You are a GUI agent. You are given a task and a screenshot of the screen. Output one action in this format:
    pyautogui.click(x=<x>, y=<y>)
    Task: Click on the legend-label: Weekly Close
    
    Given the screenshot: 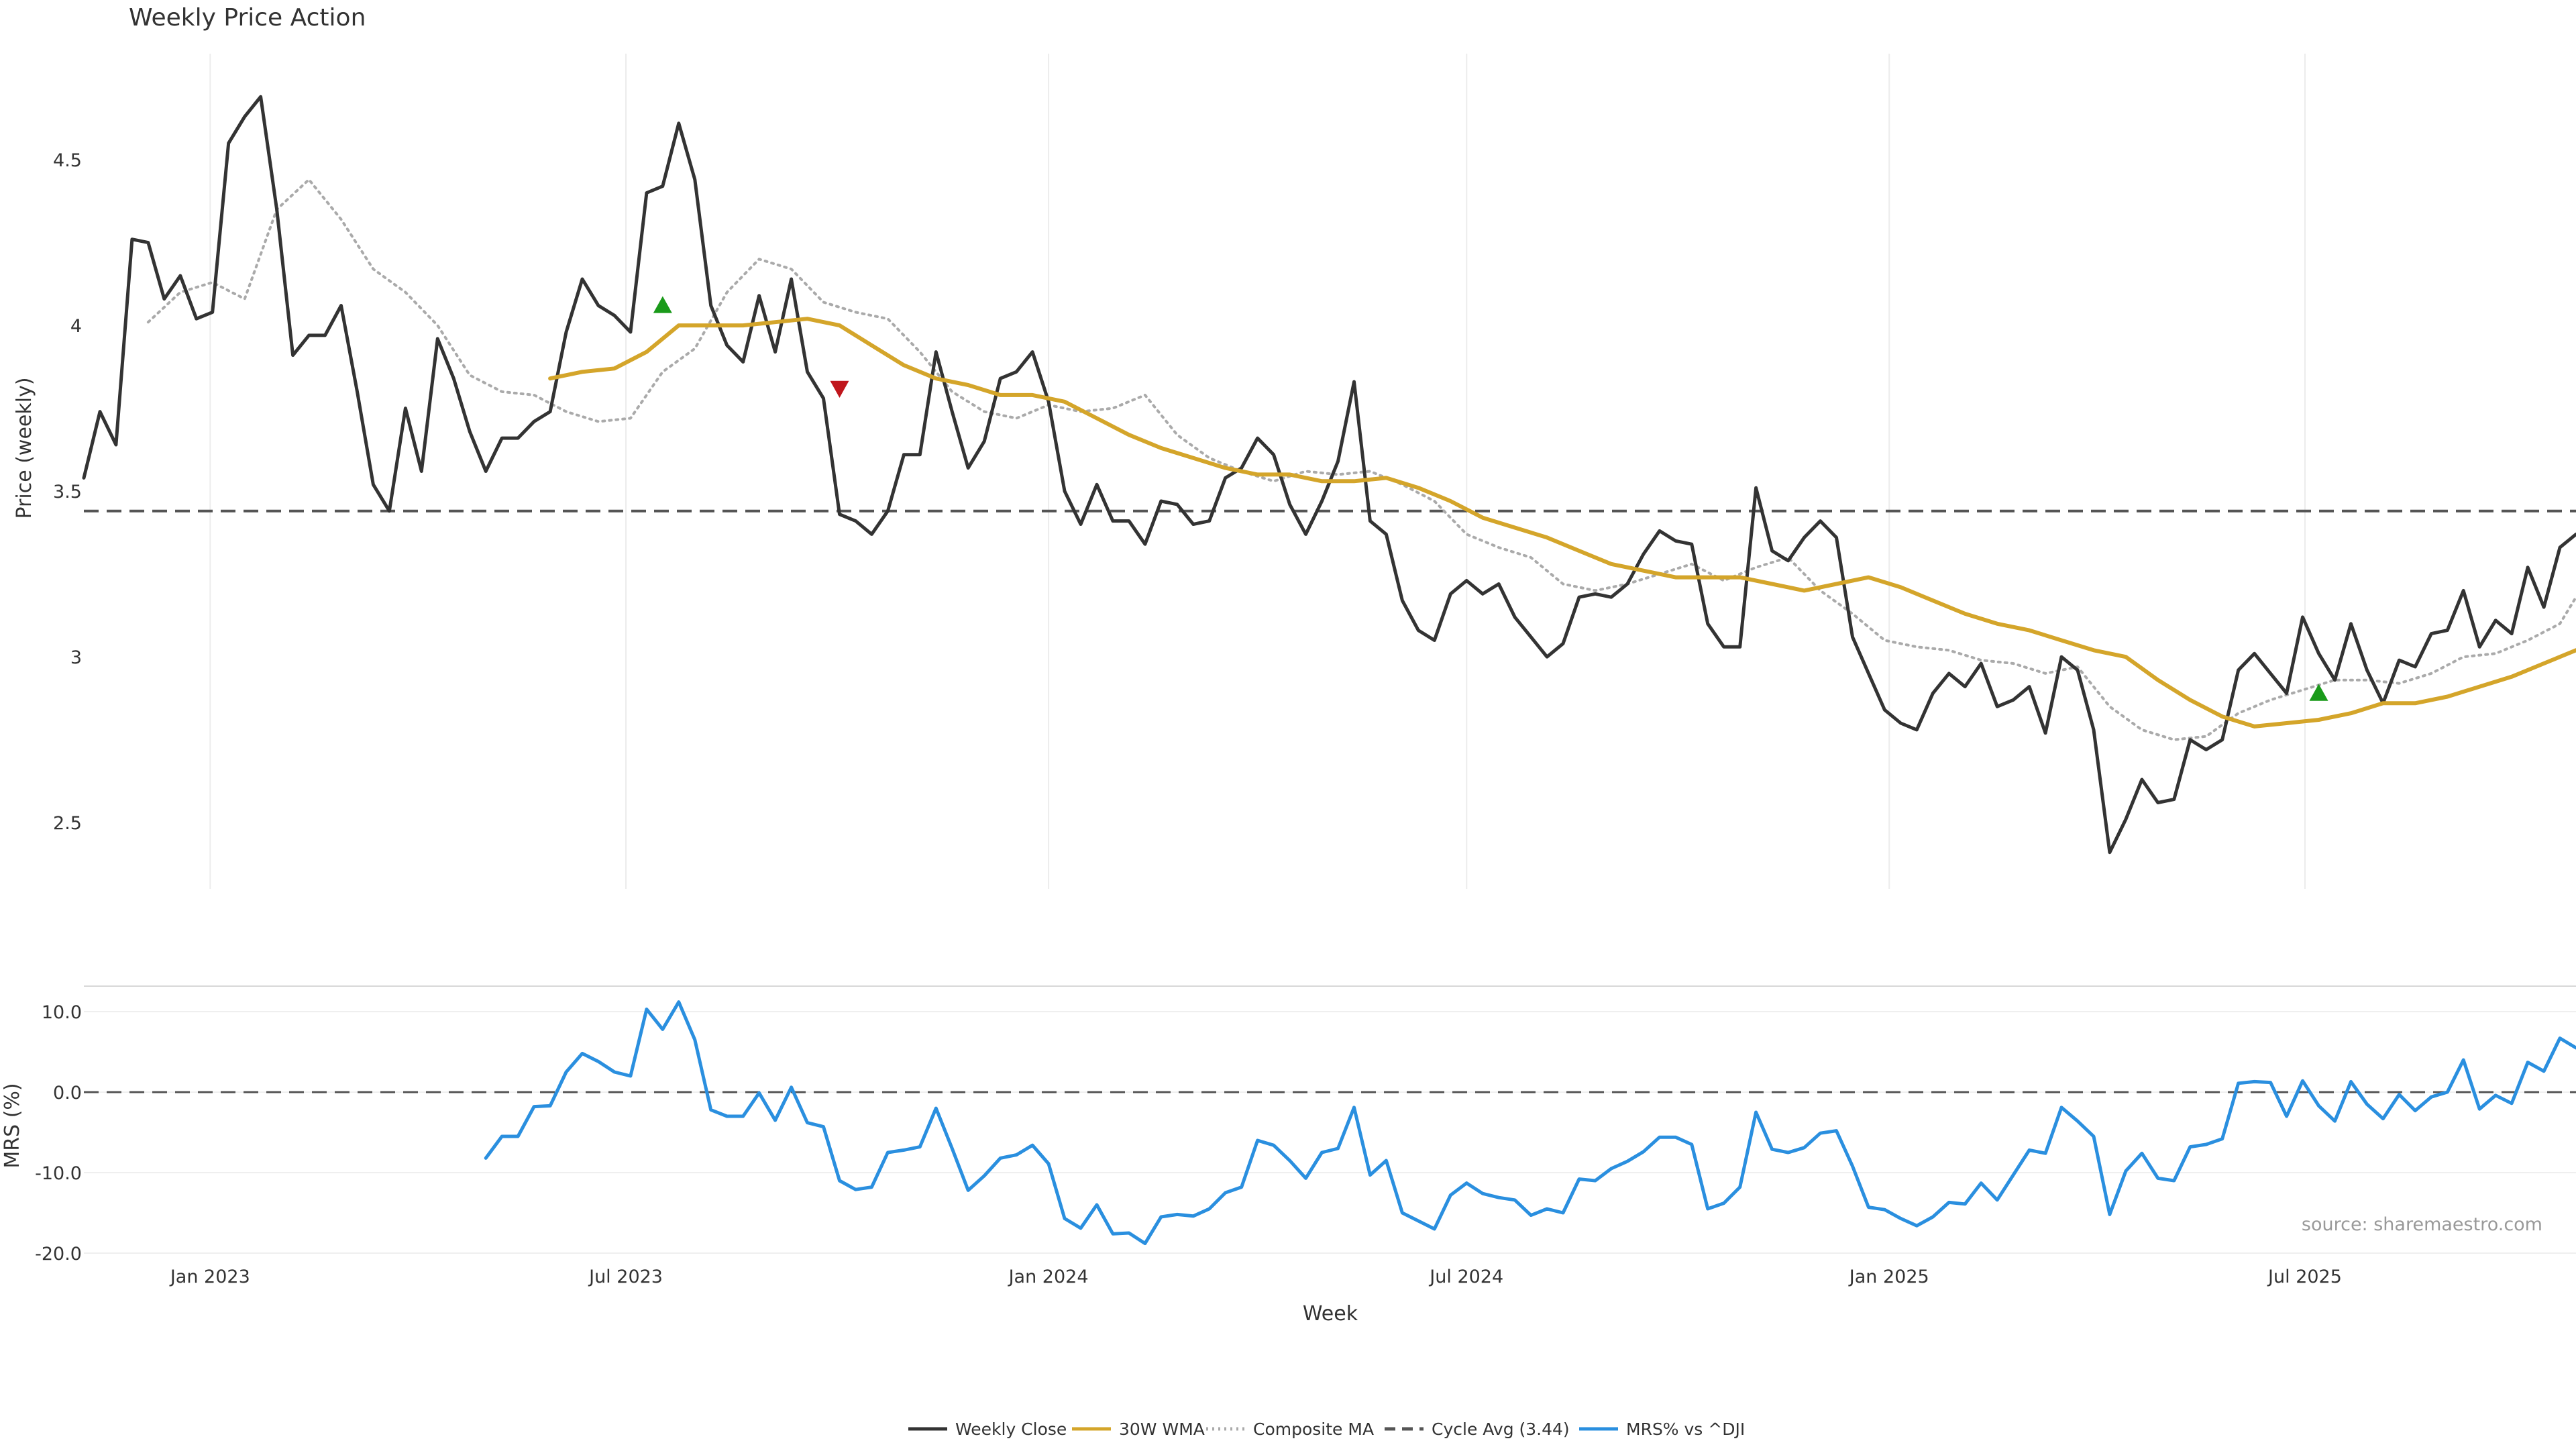 What is the action you would take?
    pyautogui.click(x=1011, y=1429)
    